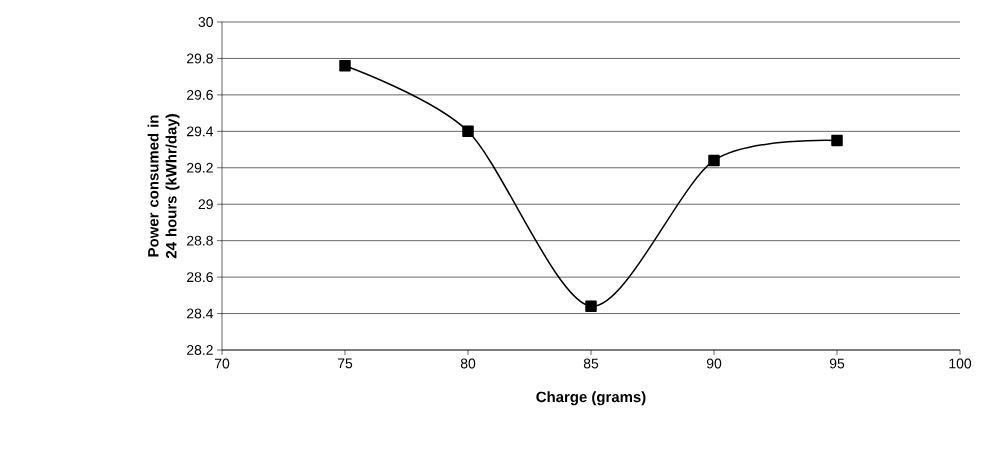  Describe the element at coordinates (200, 240) in the screenshot. I see `y-tick-label: 28.8` at that location.